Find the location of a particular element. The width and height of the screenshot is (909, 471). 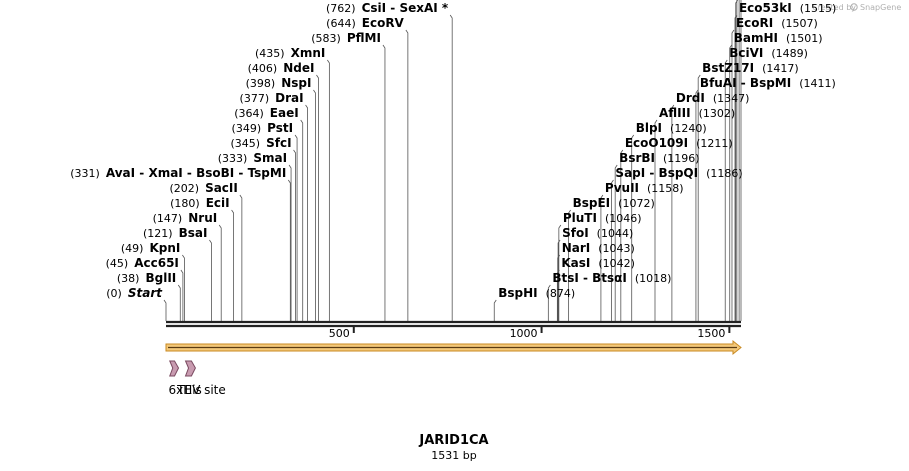

enzyme-csii-sexai: (762) CsiI - SexAI * is located at coordinates (387, 8).